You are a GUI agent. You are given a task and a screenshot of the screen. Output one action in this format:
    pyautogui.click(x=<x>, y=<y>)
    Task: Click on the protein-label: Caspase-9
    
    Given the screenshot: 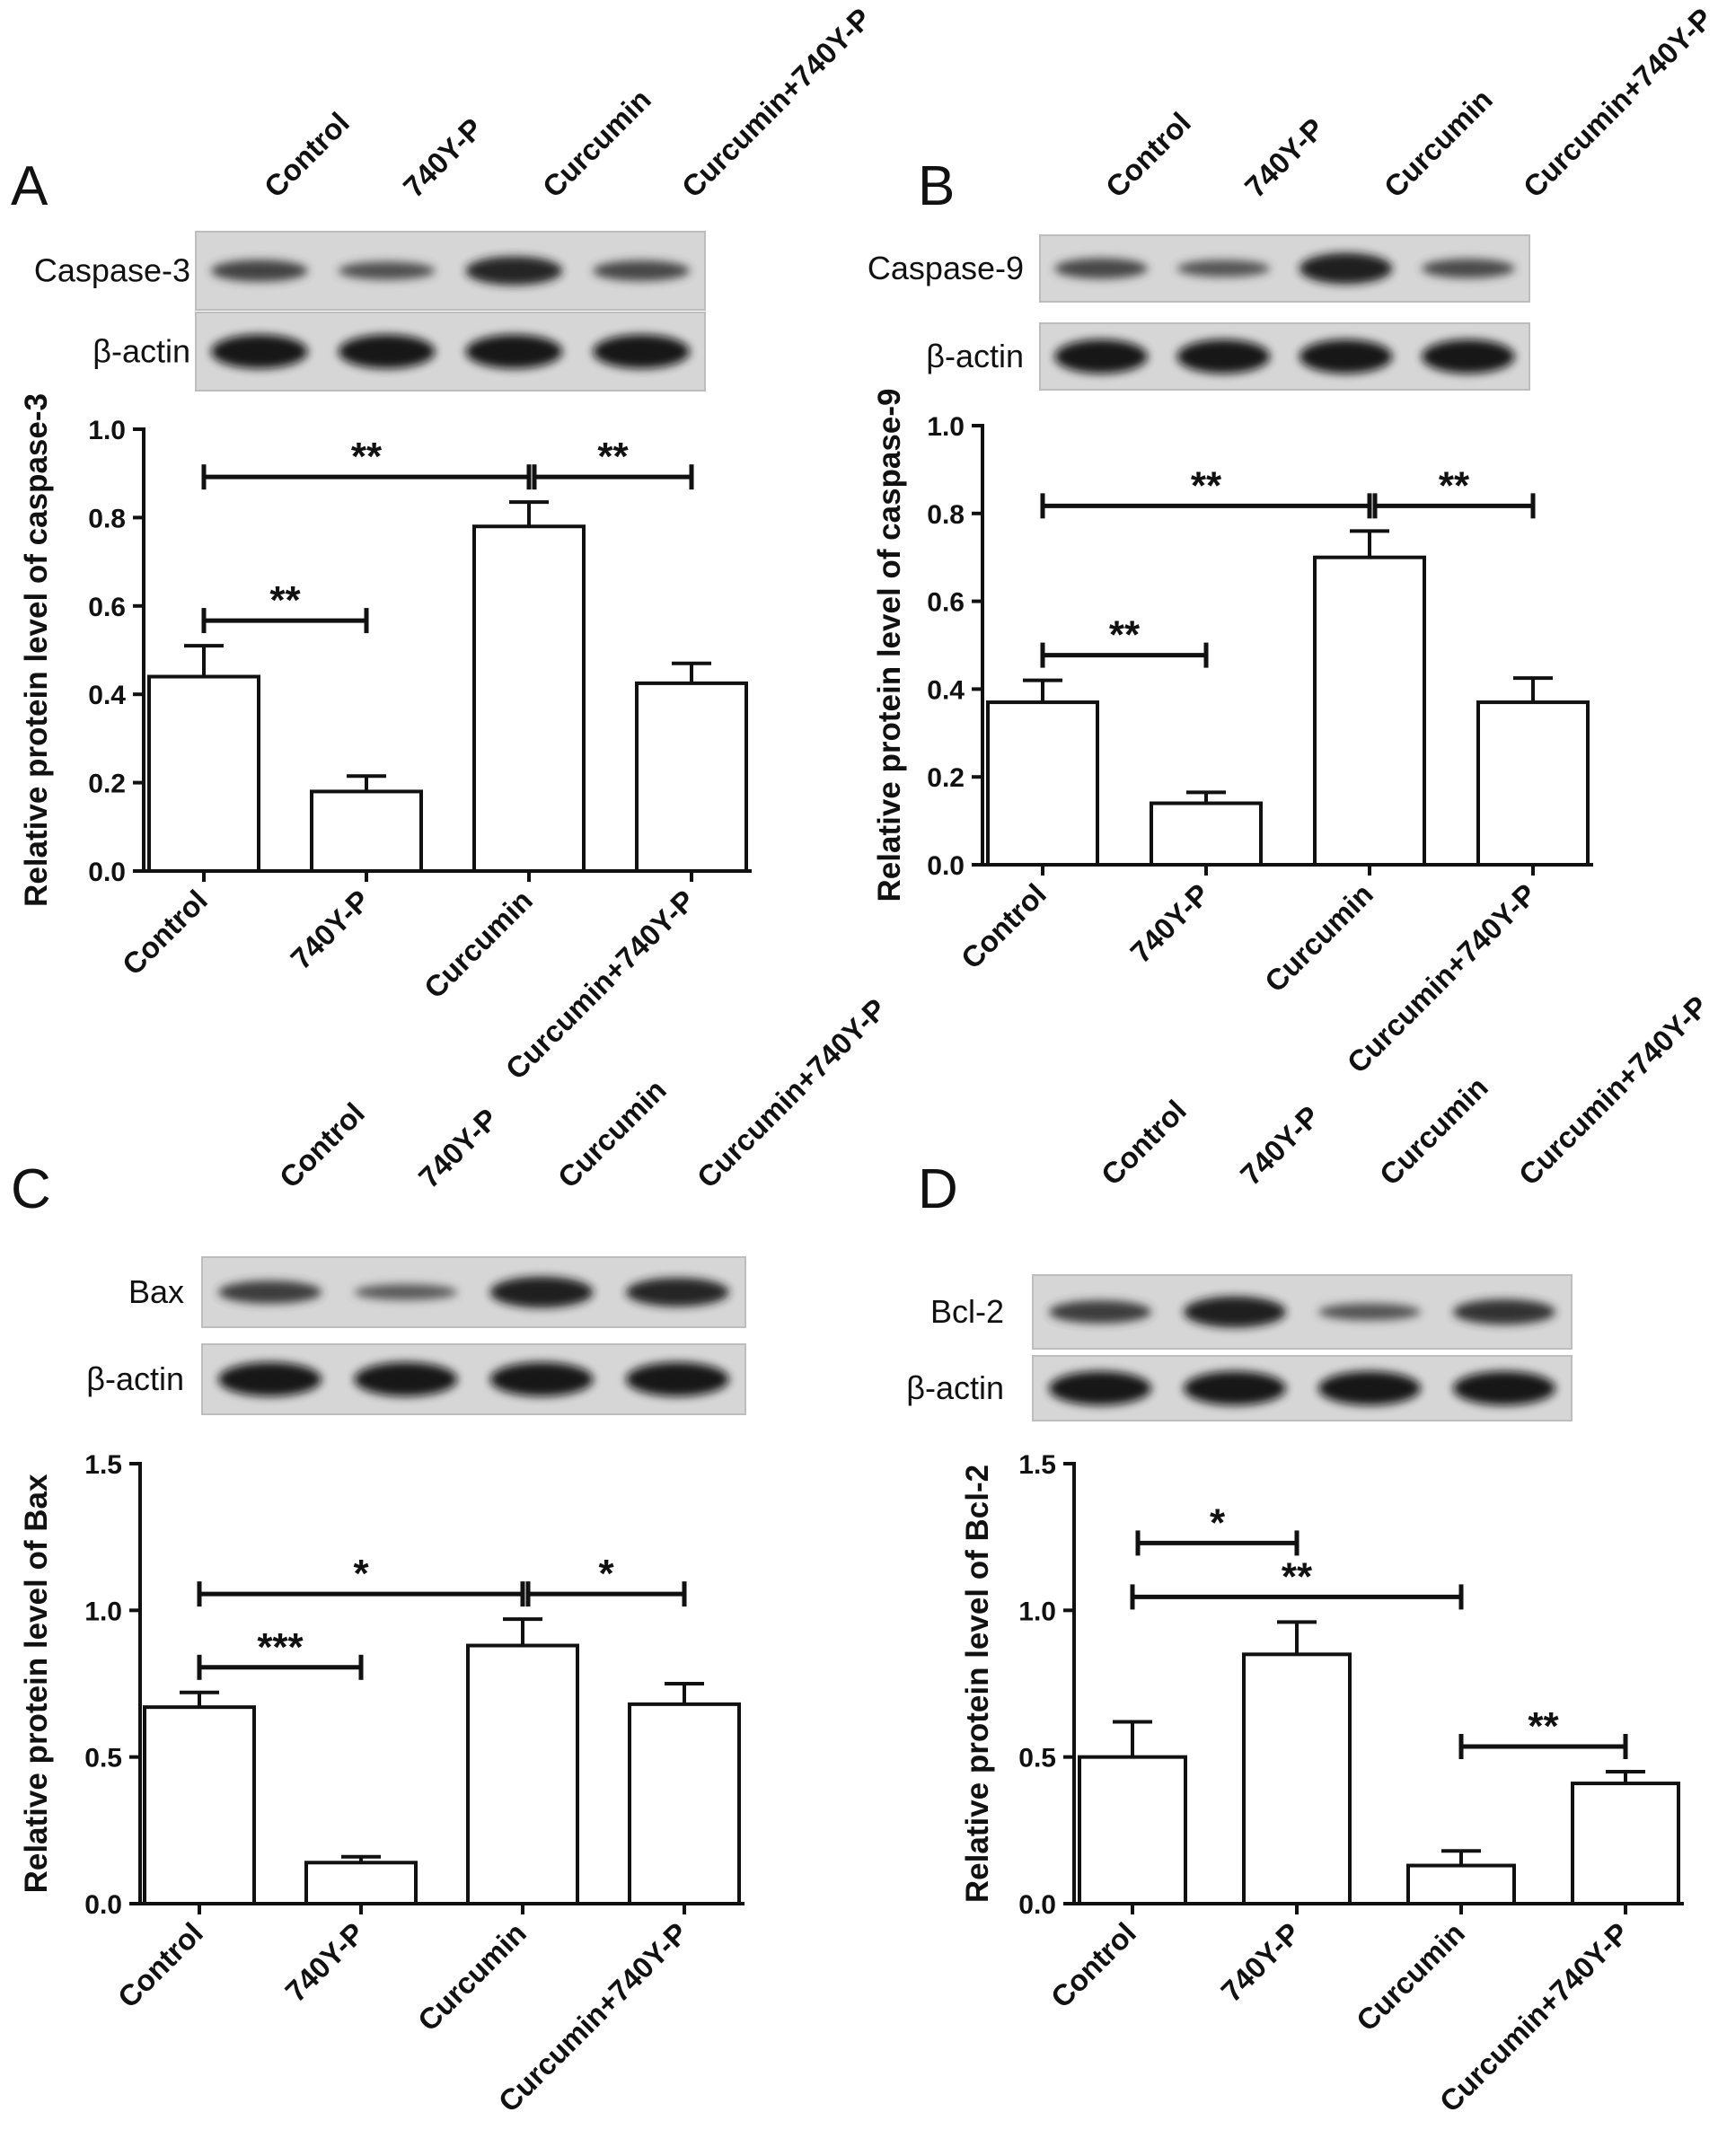 What is the action you would take?
    pyautogui.click(x=946, y=268)
    